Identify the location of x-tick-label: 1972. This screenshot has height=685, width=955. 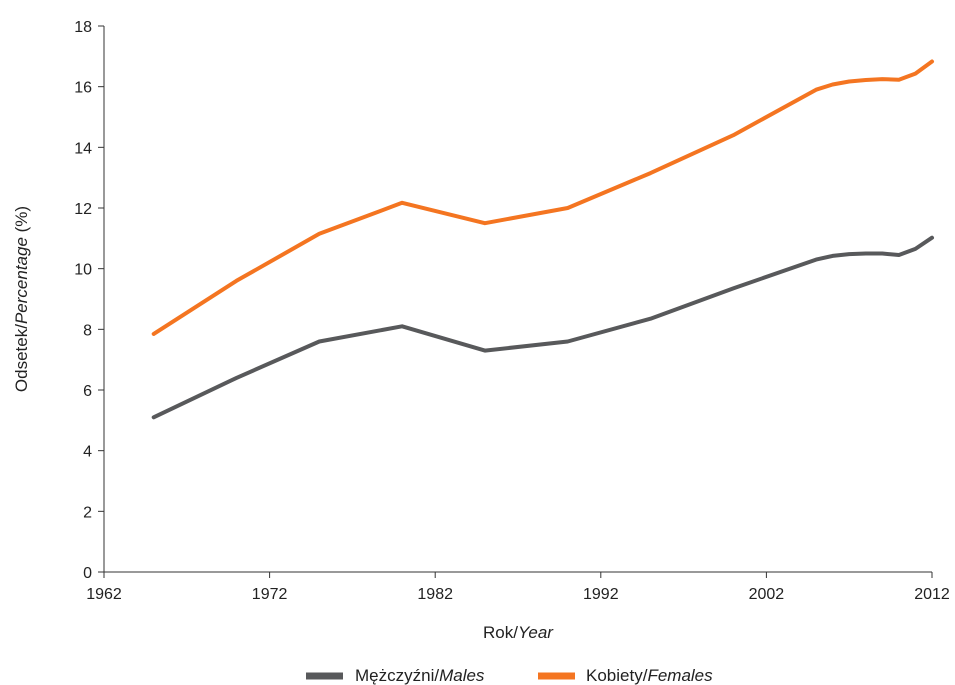
(270, 594).